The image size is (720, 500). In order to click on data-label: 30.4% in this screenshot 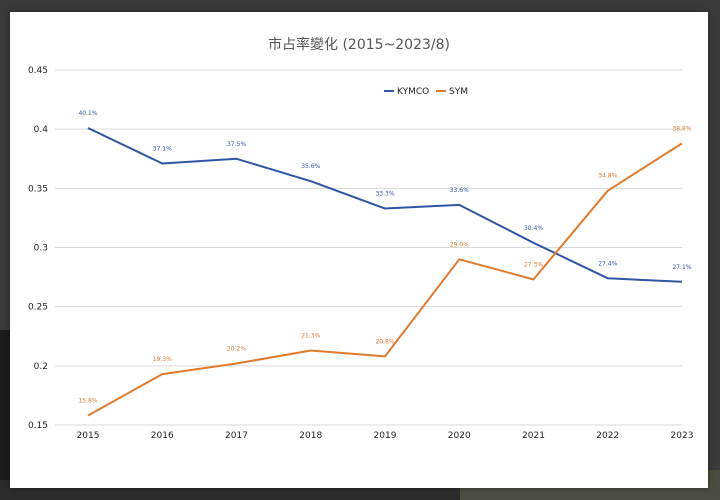, I will do `click(533, 228)`.